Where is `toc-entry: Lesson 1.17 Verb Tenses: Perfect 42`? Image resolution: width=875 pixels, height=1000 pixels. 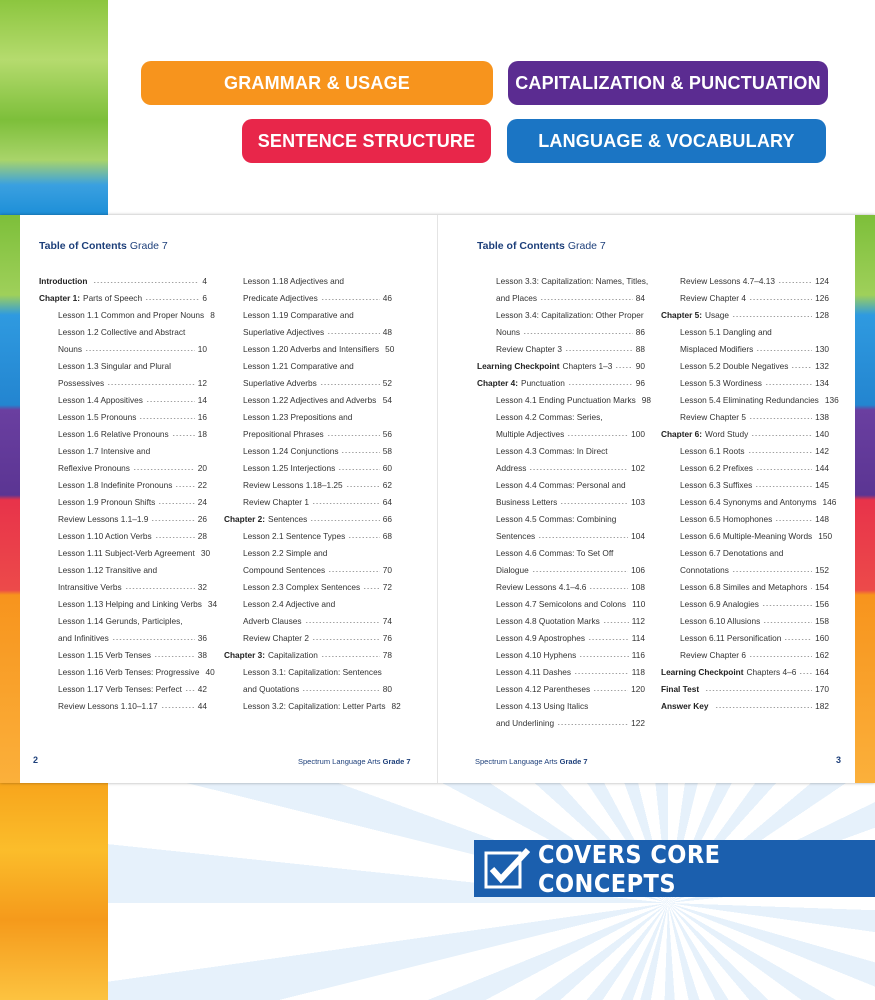
toc-entry: Lesson 1.17 Verb Tenses: Perfect 42 is located at coordinates (123, 688).